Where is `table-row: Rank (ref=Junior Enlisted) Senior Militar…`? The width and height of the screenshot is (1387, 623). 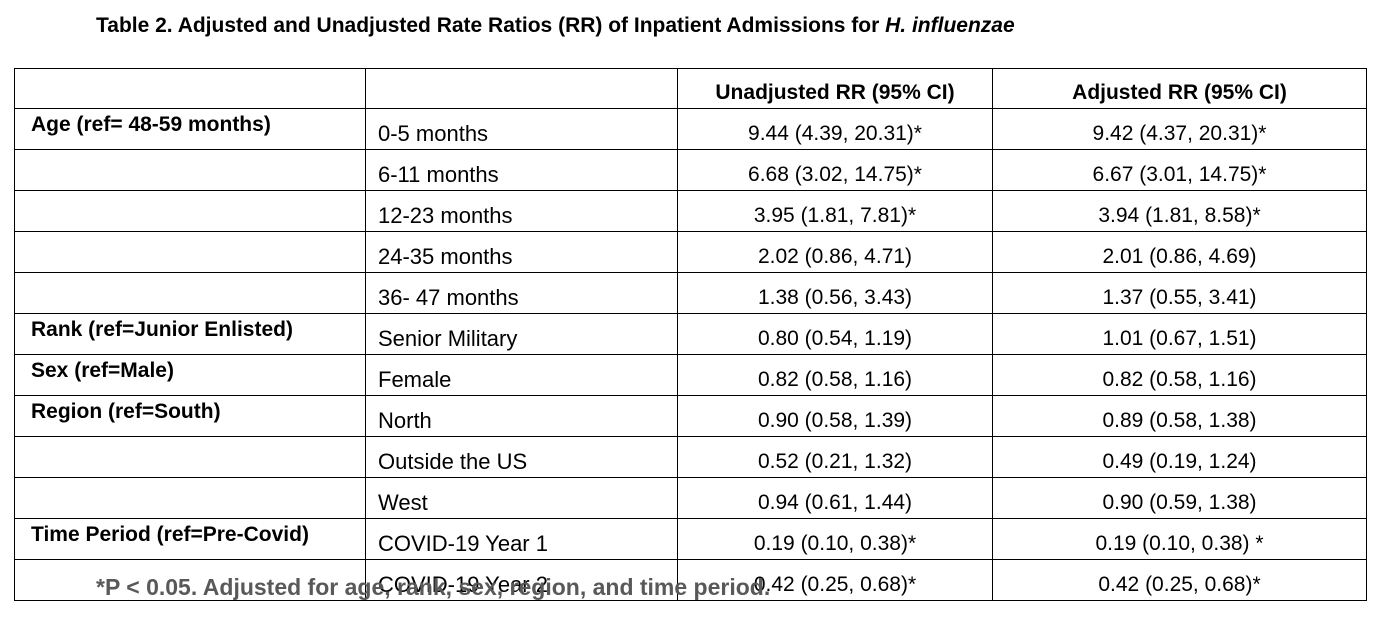
table-row: Rank (ref=Junior Enlisted) Senior Militar… is located at coordinates (690, 334).